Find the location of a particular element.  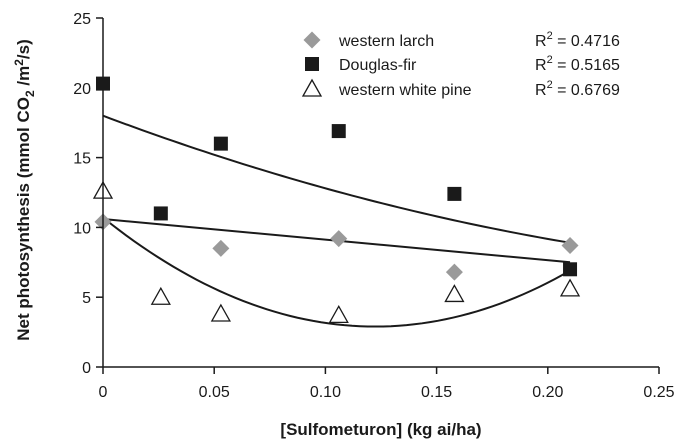

x-tick-label: 0.20 is located at coordinates (547, 392).